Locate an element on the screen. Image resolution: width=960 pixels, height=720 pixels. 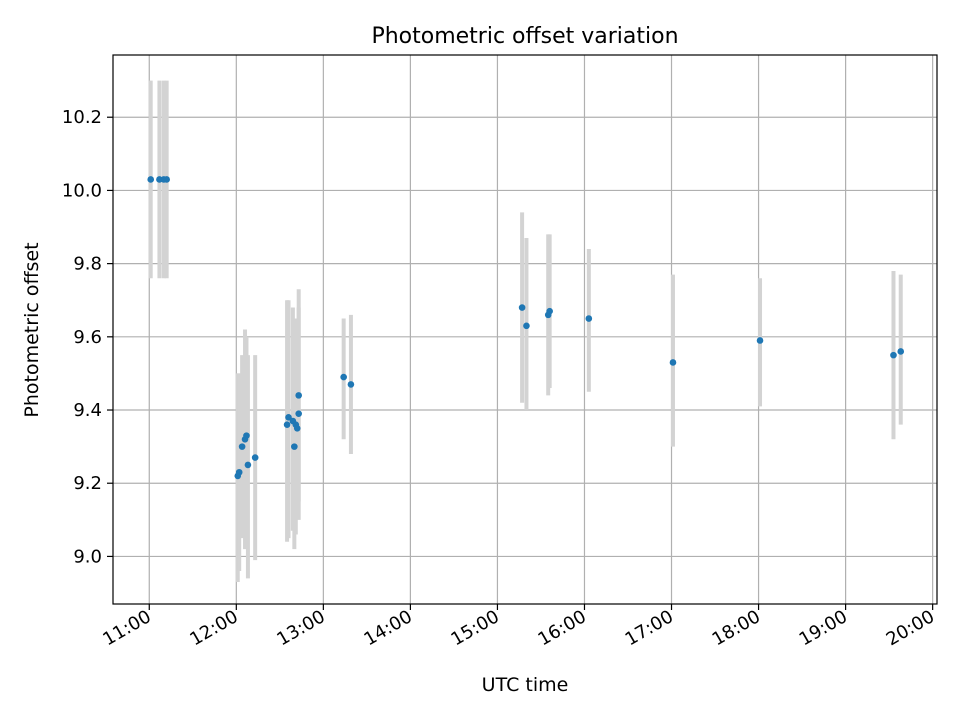
y-tick-label: 10.2 is located at coordinates (82, 117).